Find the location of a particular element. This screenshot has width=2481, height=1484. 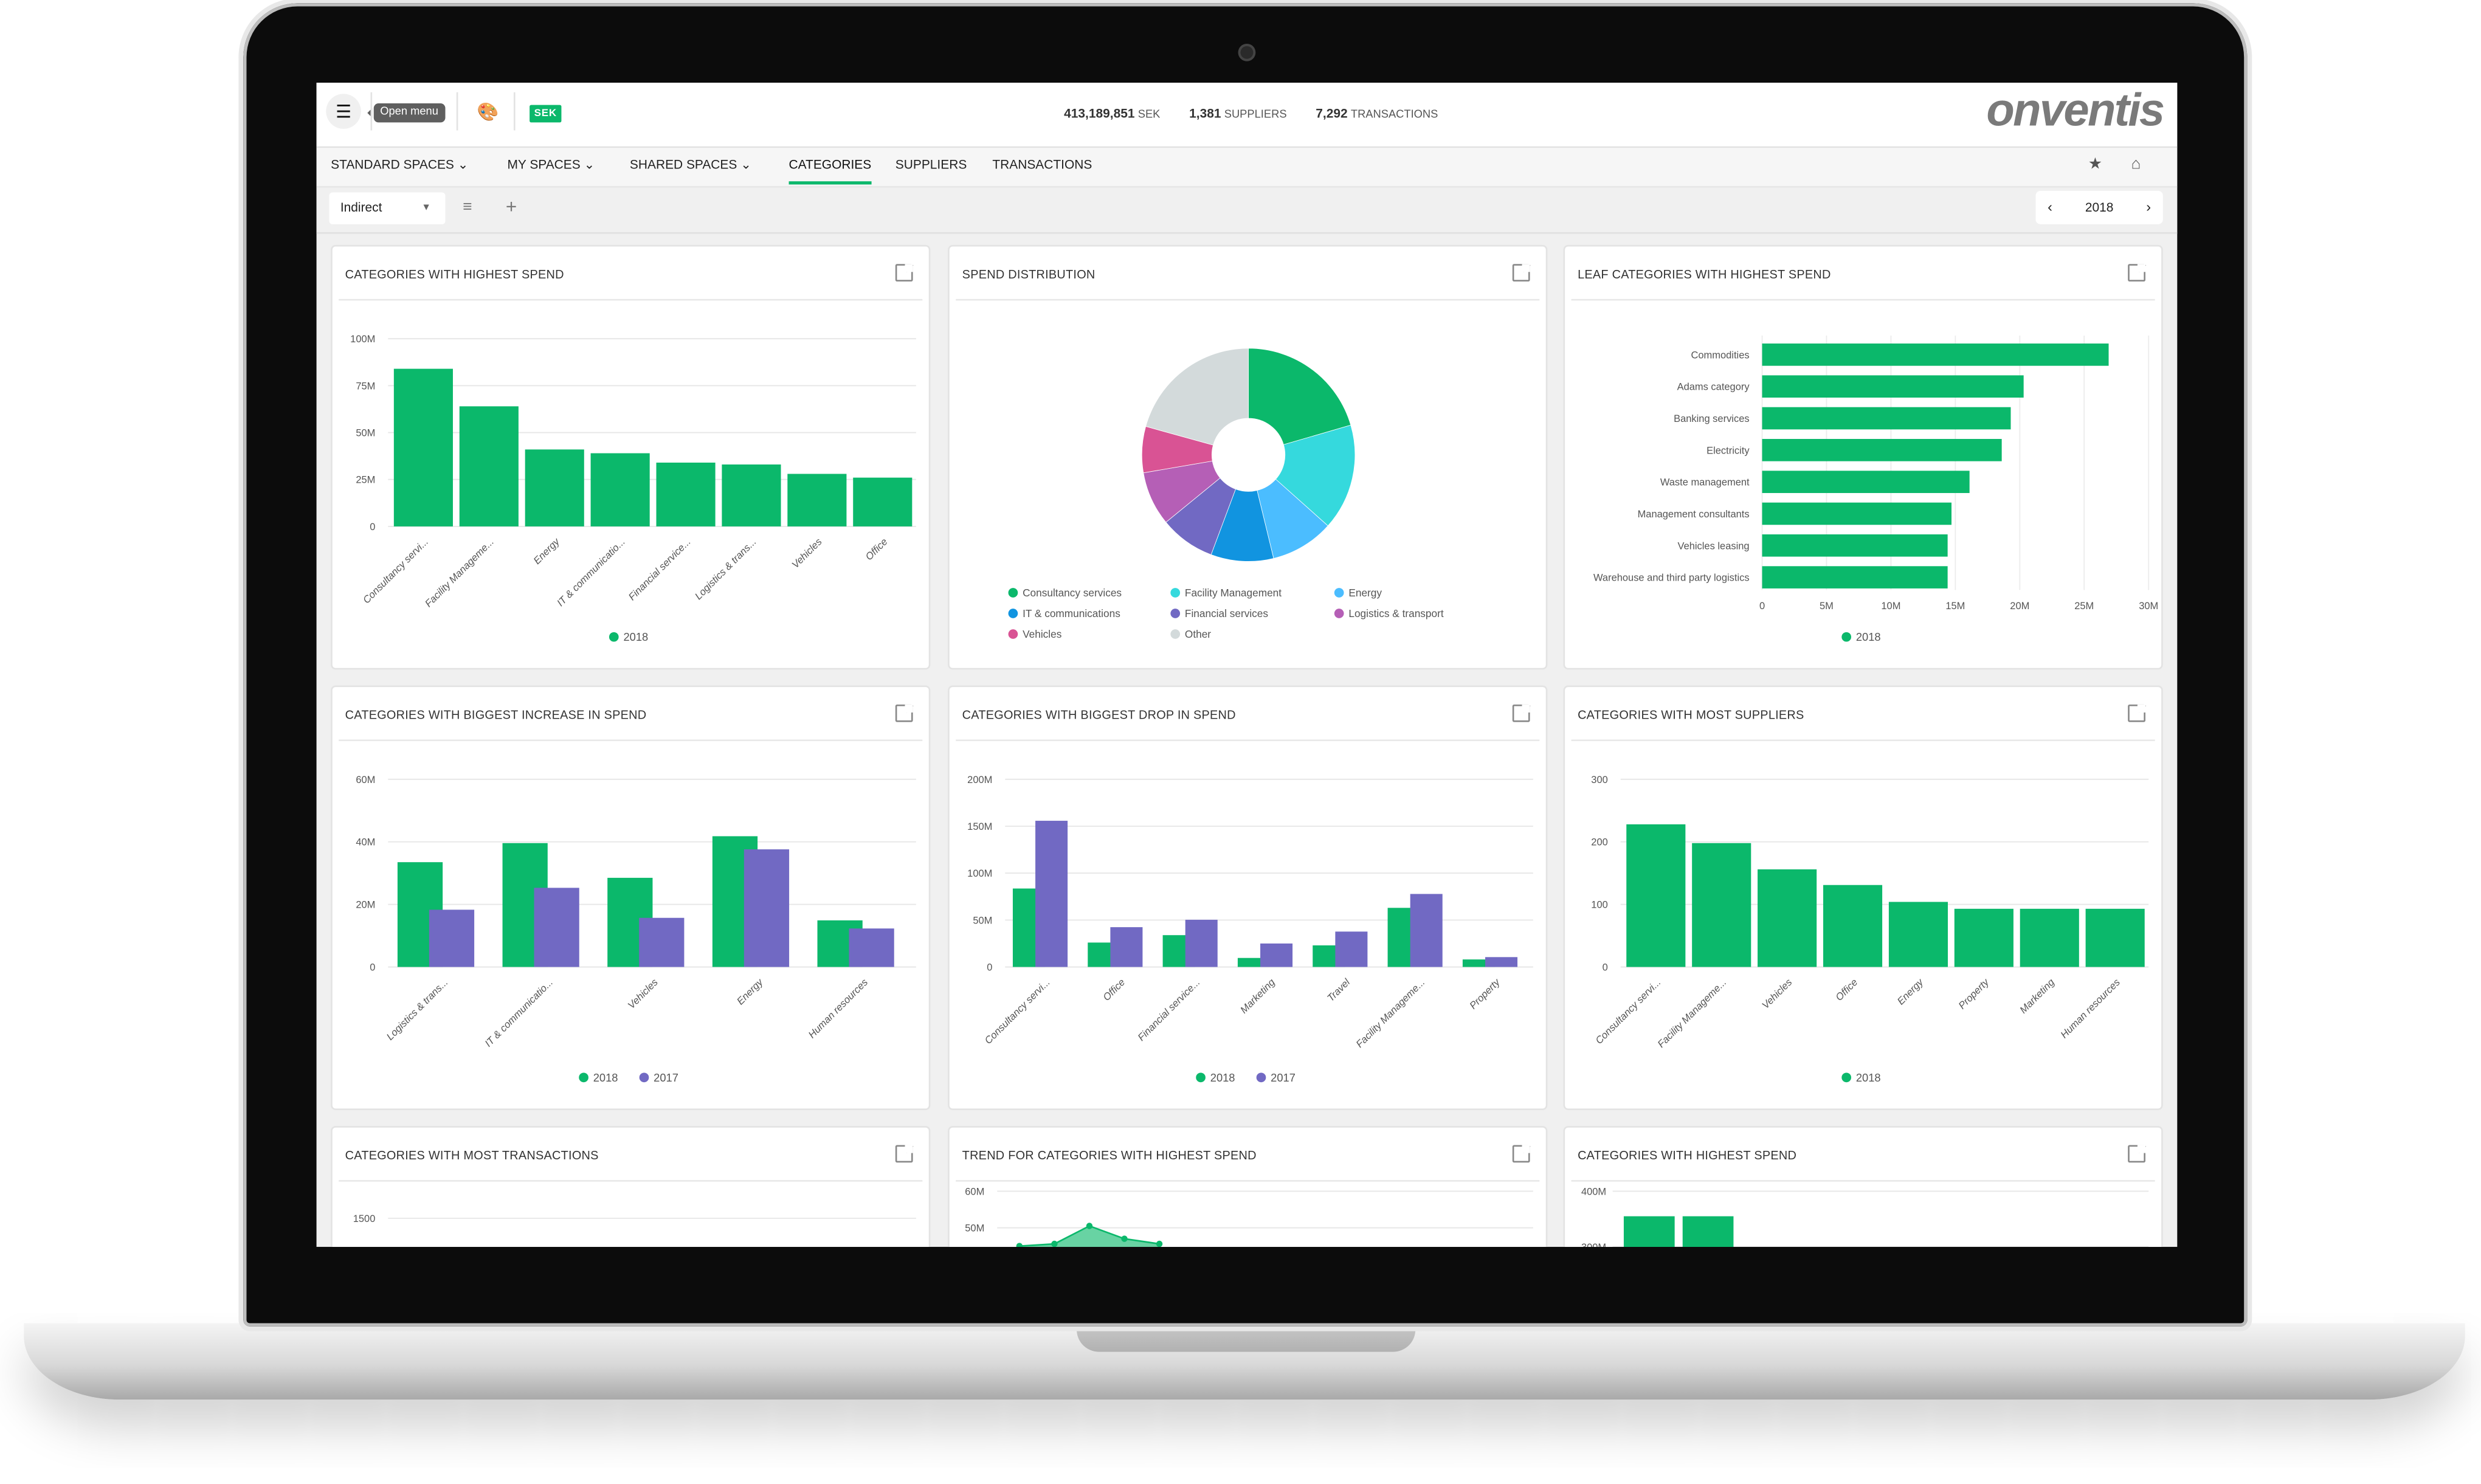

y-tick-label: 300M is located at coordinates (1594, 1244).